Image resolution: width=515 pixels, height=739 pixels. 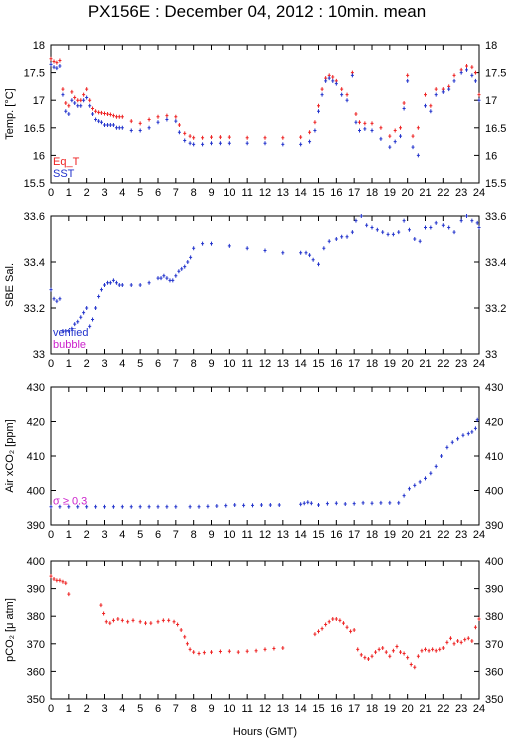 What do you see at coordinates (354, 535) in the screenshot?
I see `x-tick-label: 17` at bounding box center [354, 535].